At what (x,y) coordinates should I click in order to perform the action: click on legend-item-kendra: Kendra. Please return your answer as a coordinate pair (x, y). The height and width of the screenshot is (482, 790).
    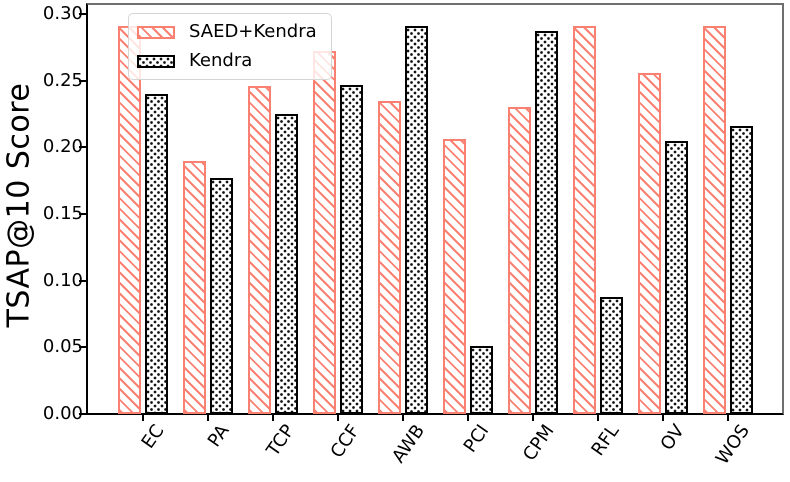
    Looking at the image, I should click on (227, 61).